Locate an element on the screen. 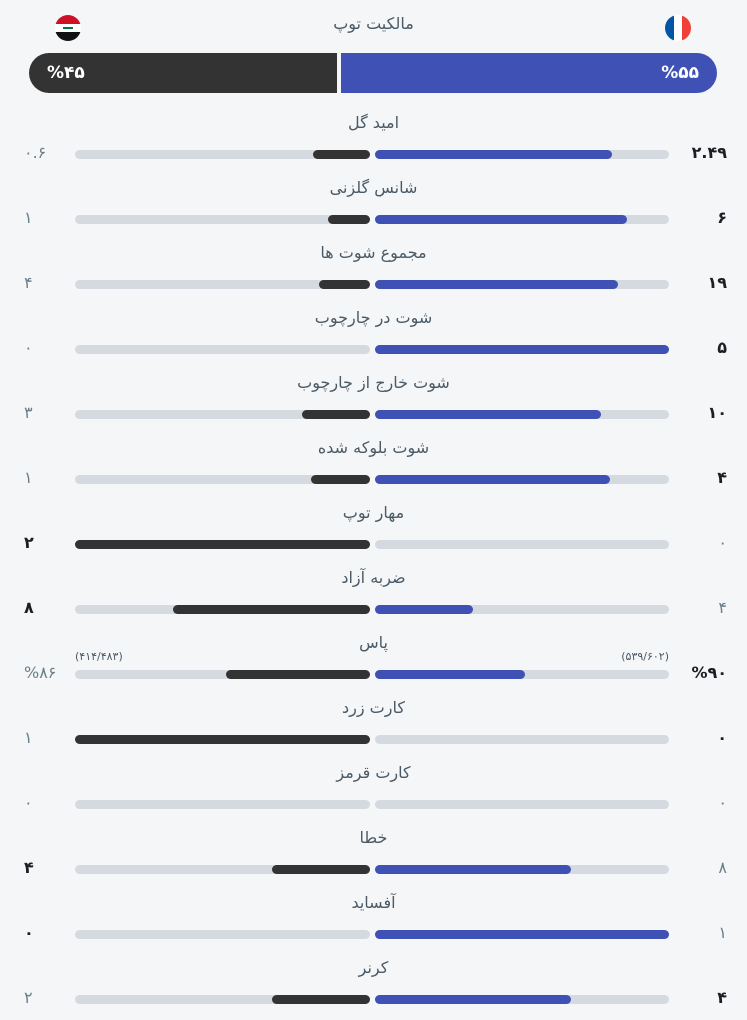  france-value: ۸ is located at coordinates (722, 867).